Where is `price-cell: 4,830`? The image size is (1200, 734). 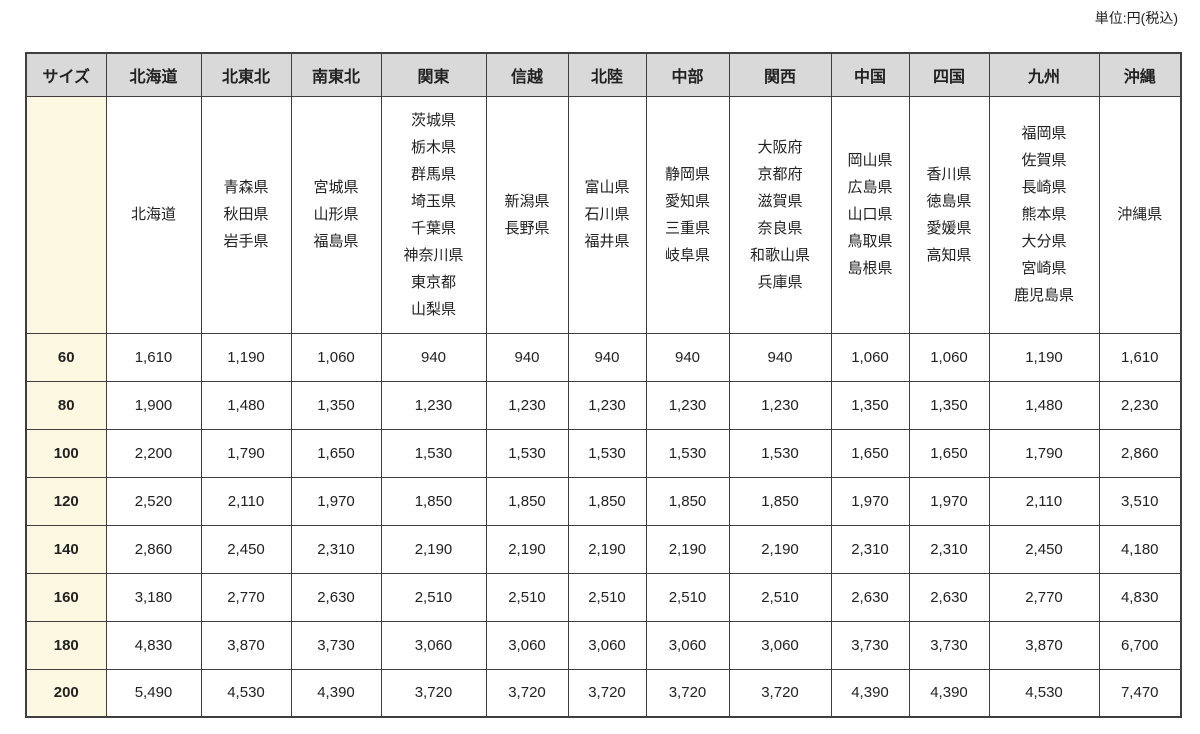
price-cell: 4,830 is located at coordinates (153, 645).